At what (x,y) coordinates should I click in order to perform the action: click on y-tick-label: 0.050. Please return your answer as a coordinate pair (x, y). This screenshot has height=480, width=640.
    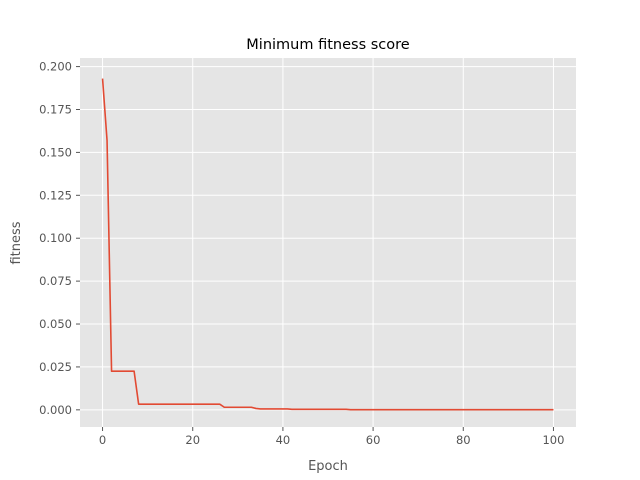
    Looking at the image, I should click on (55, 324).